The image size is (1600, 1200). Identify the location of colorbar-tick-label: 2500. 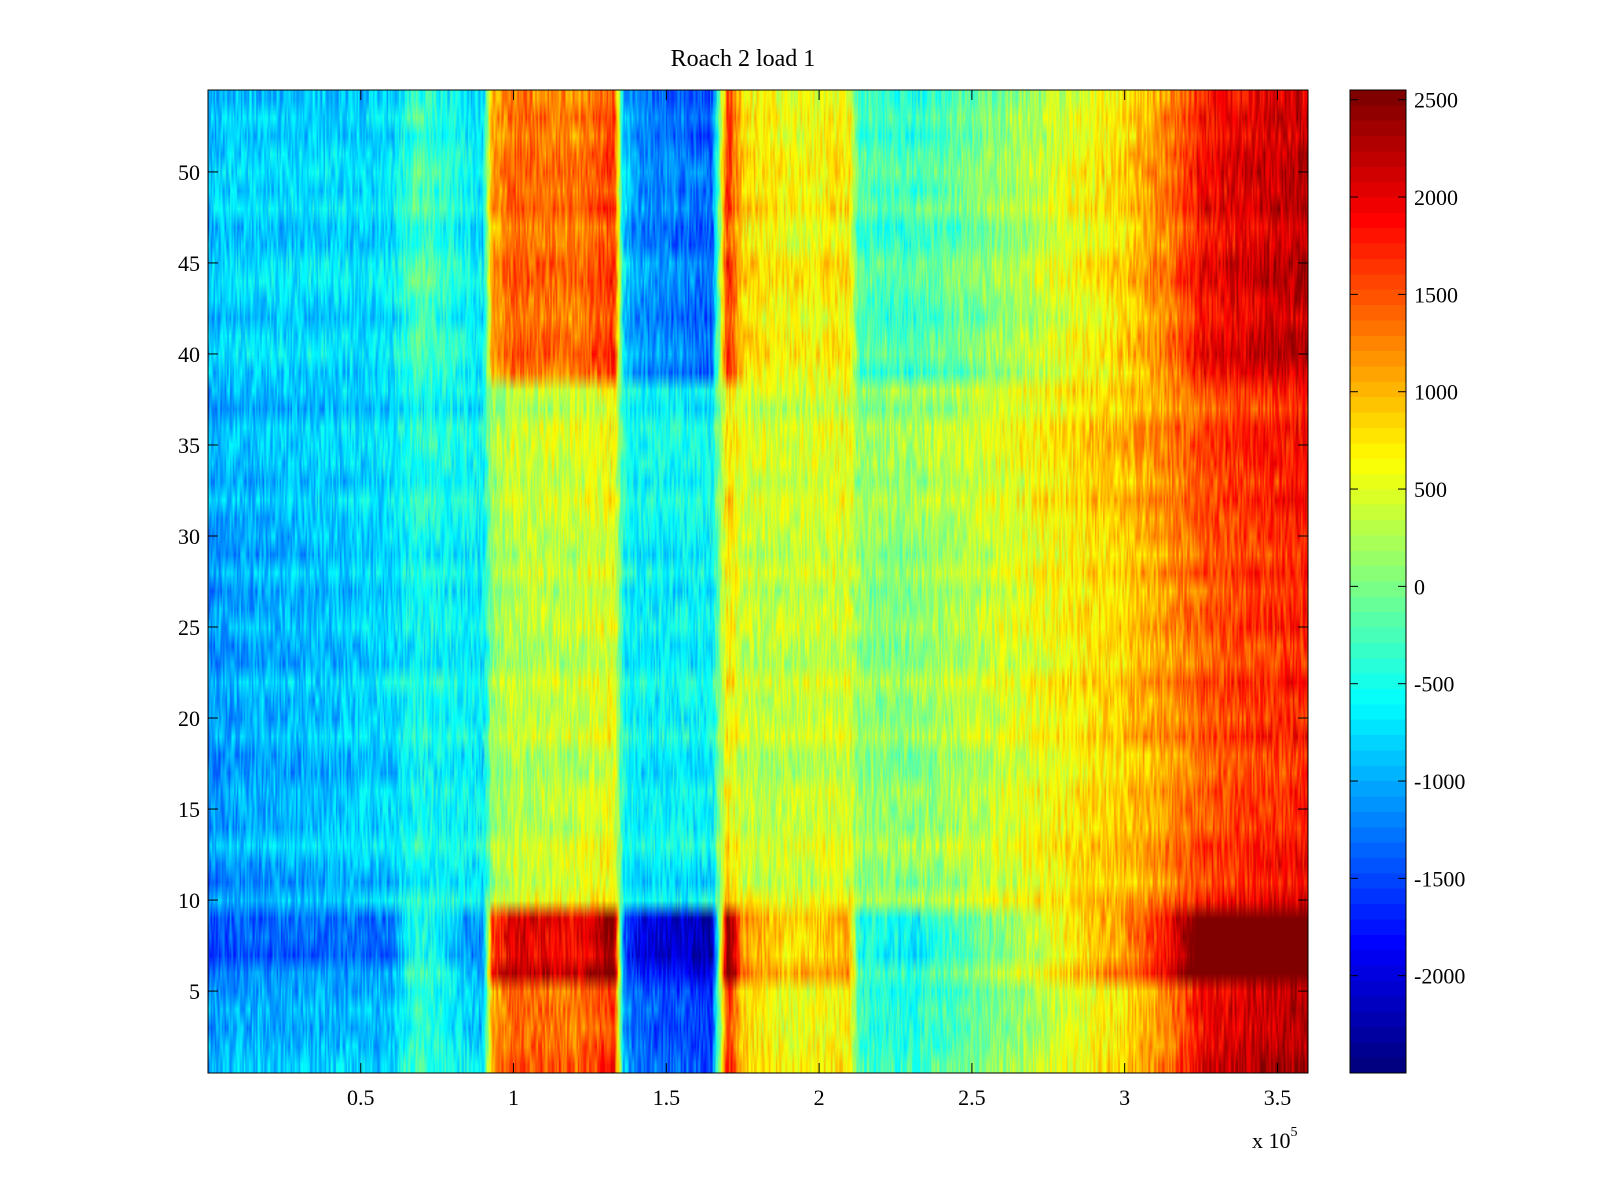
(1436, 100).